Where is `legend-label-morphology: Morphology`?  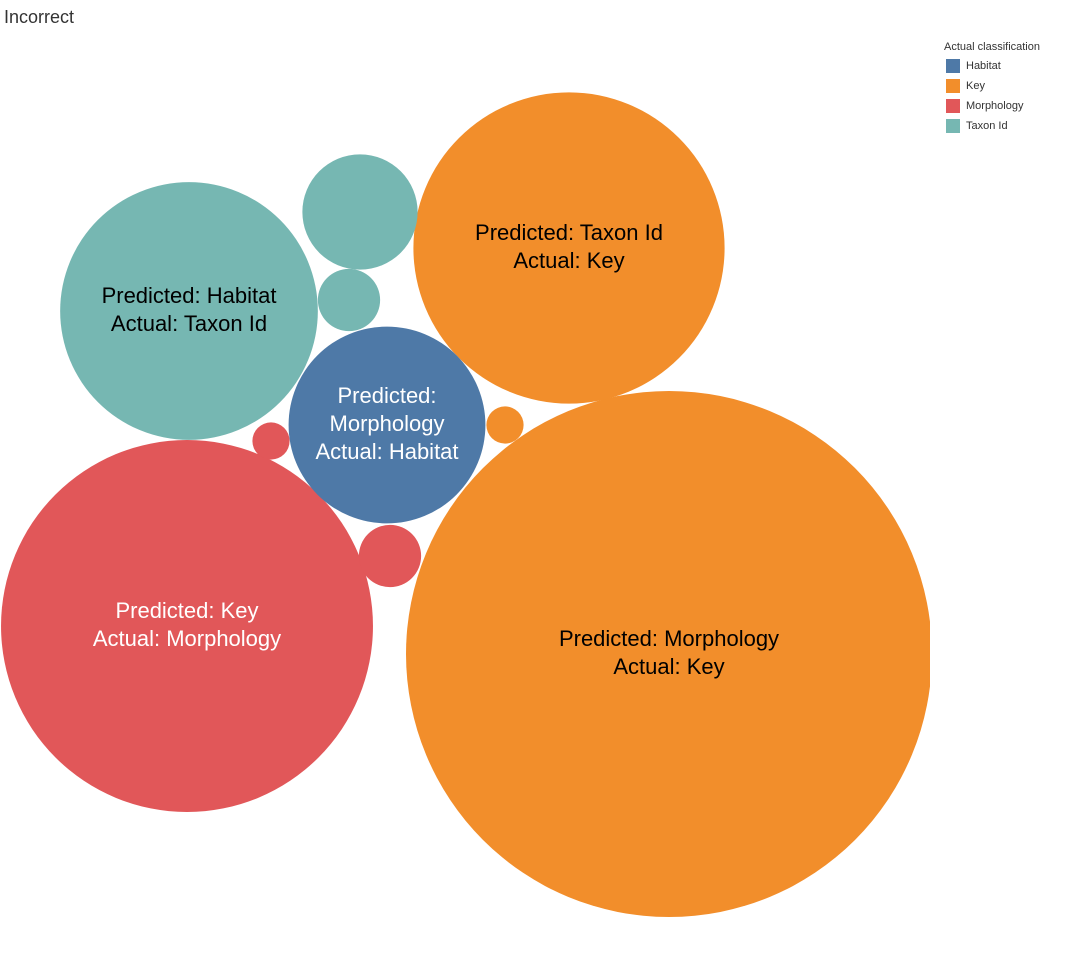
legend-label-morphology: Morphology is located at coordinates (995, 106).